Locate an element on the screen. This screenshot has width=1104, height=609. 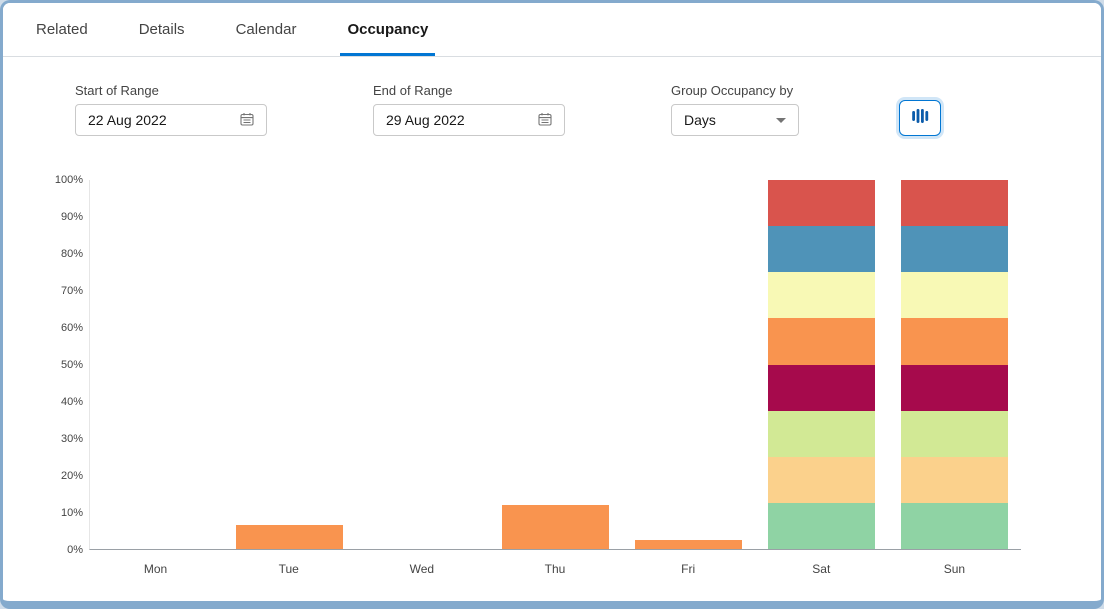
y-axis: 0% 10% 20% 30% 40% 50% 60% 70% 80% 90% 100% is located at coordinates (64, 365).